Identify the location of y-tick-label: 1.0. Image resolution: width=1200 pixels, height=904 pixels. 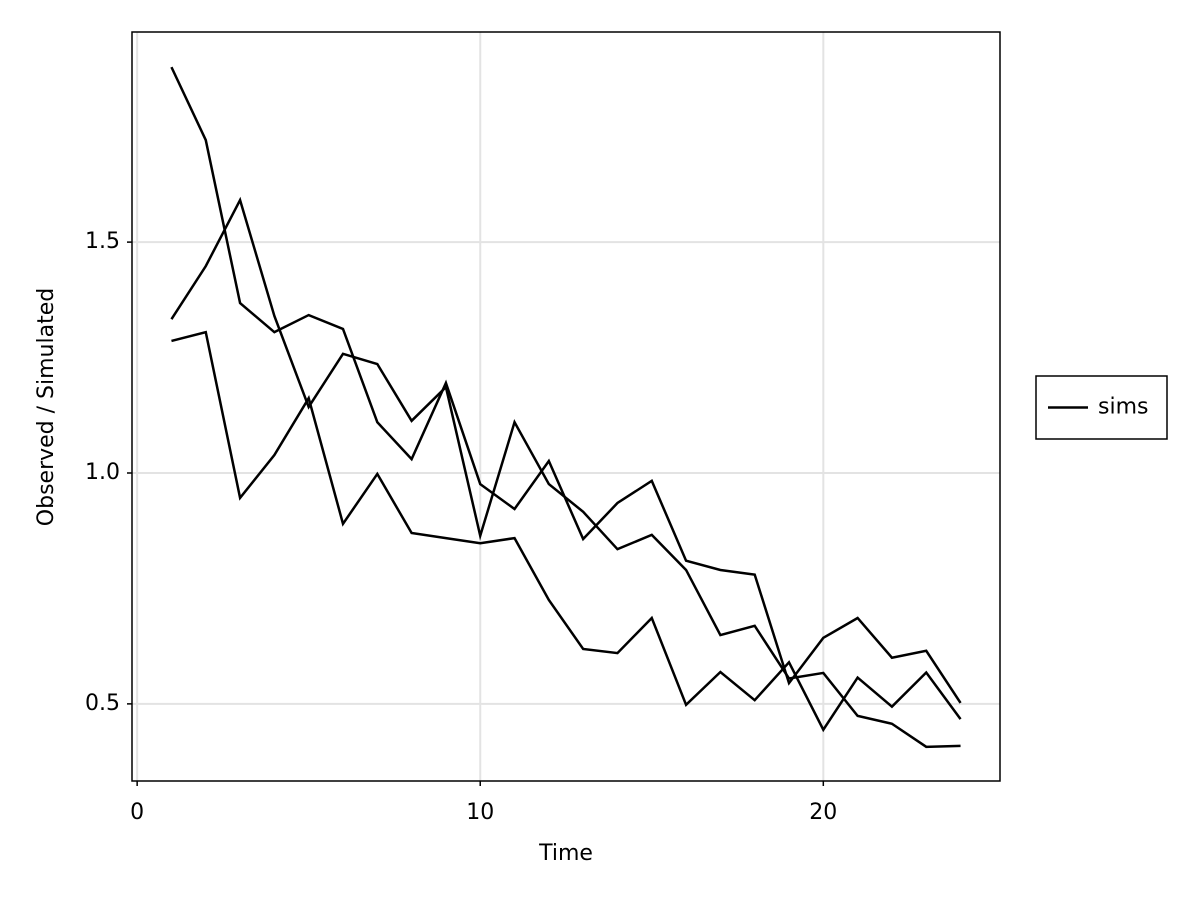
(102, 472).